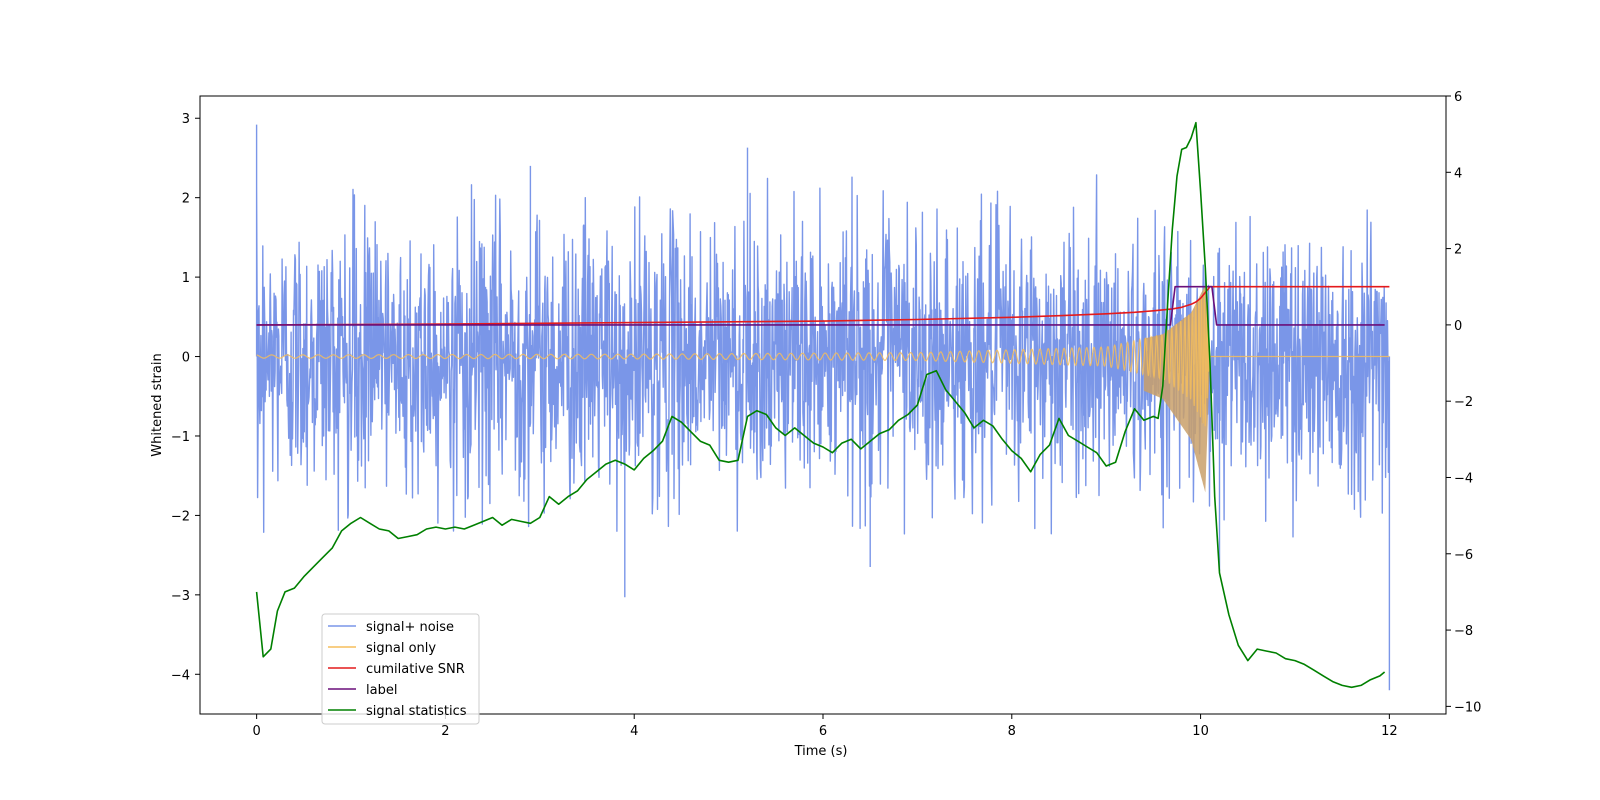 Image resolution: width=1600 pixels, height=800 pixels. I want to click on legend-box, so click(400, 669).